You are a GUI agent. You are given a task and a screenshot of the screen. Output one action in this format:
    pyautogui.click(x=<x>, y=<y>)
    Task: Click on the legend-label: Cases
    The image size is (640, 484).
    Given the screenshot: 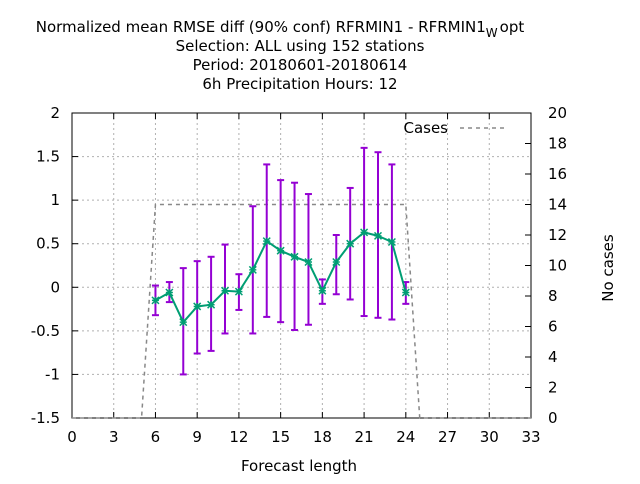 What is the action you would take?
    pyautogui.click(x=425, y=128)
    